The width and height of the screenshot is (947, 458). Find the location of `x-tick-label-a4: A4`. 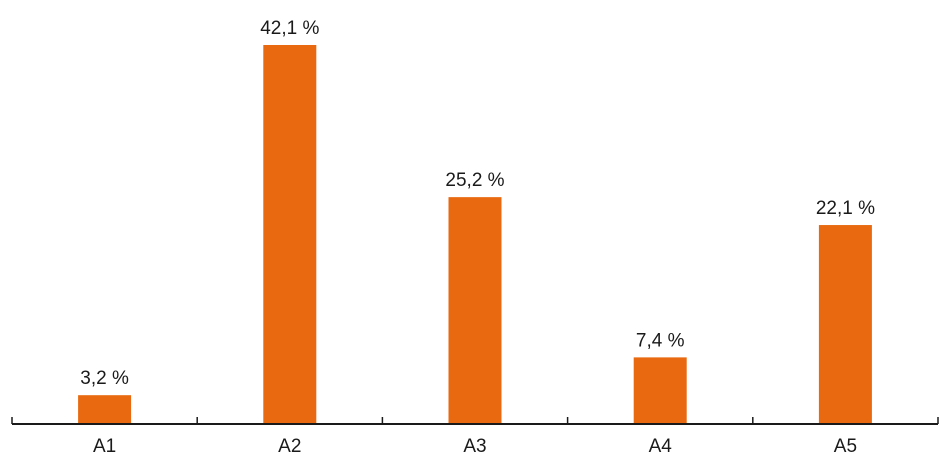

x-tick-label-a4: A4 is located at coordinates (661, 446).